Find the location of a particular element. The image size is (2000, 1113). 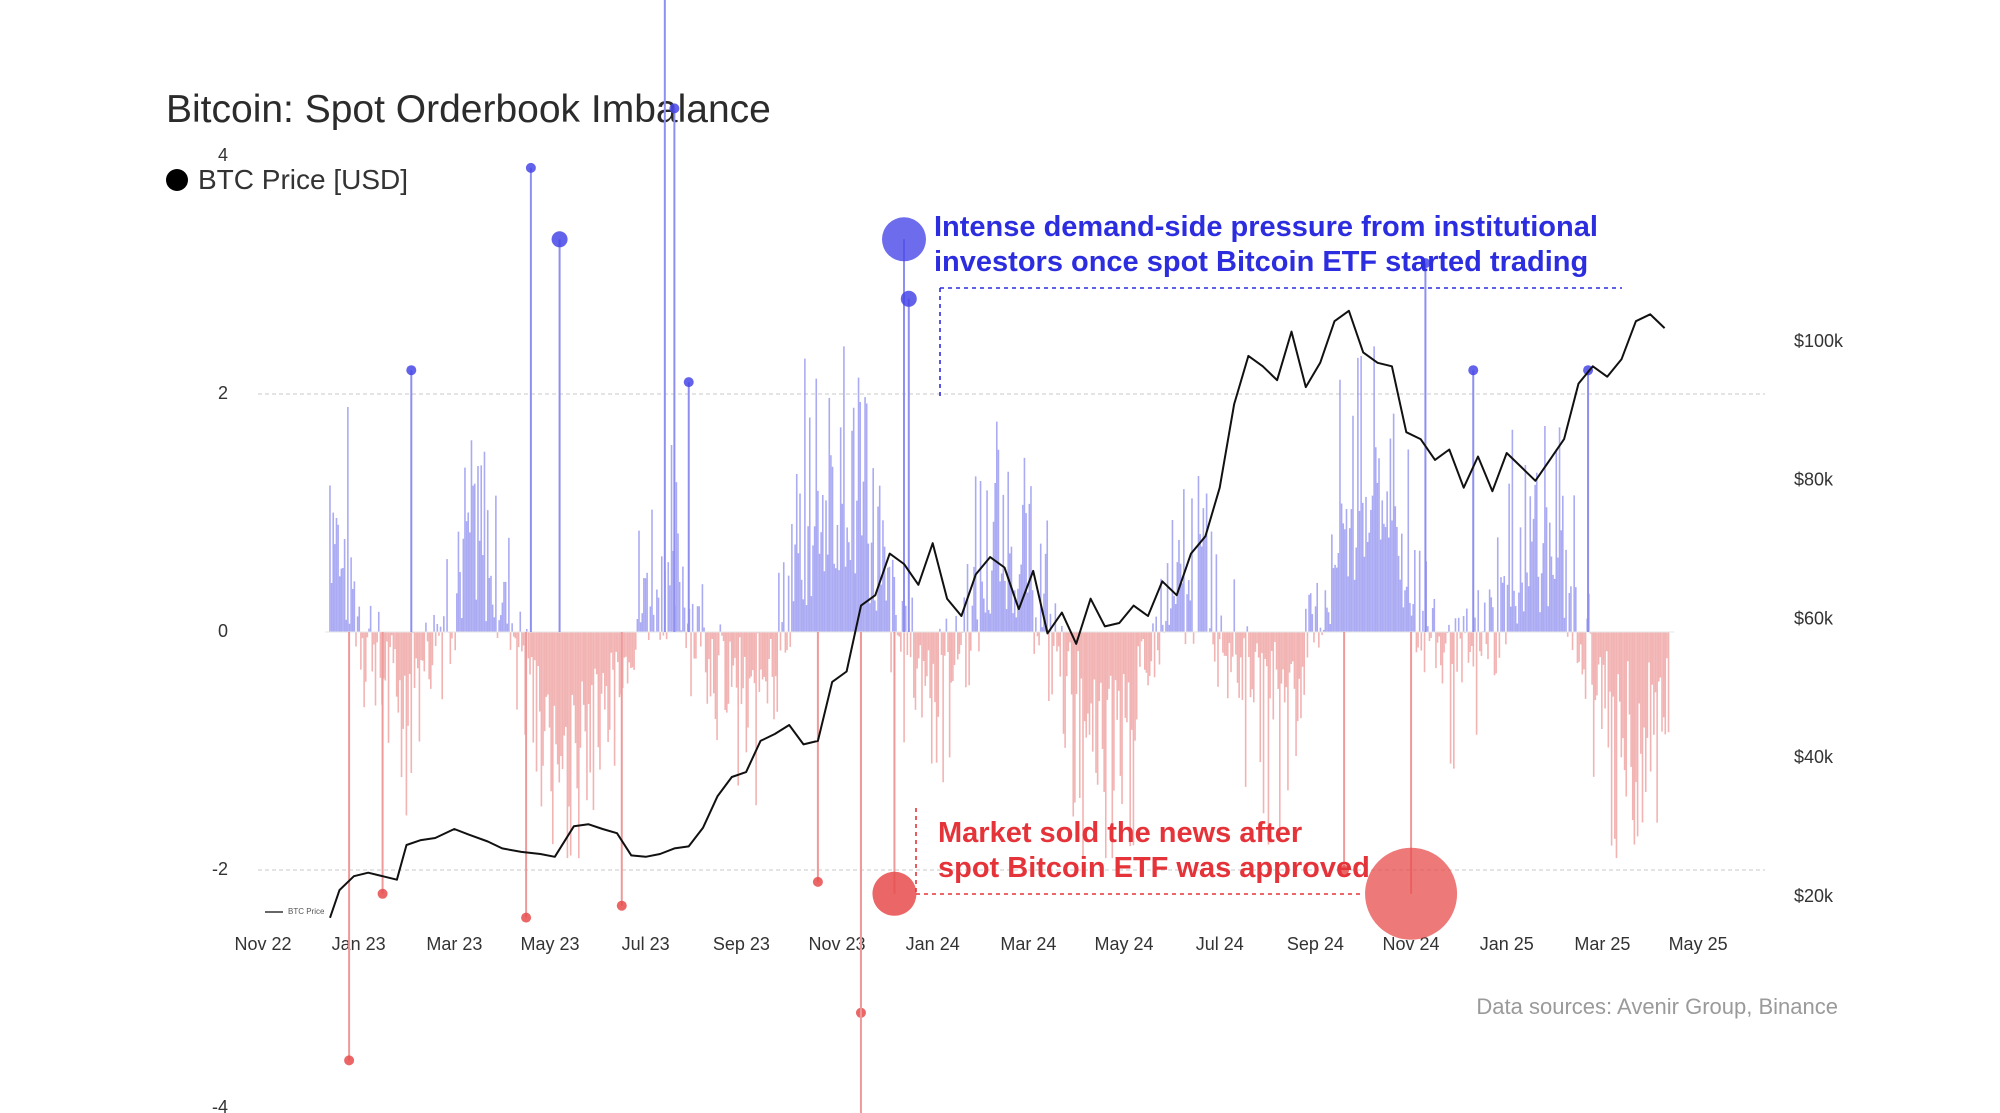

x-tick-label: Jan 23 is located at coordinates (359, 944).